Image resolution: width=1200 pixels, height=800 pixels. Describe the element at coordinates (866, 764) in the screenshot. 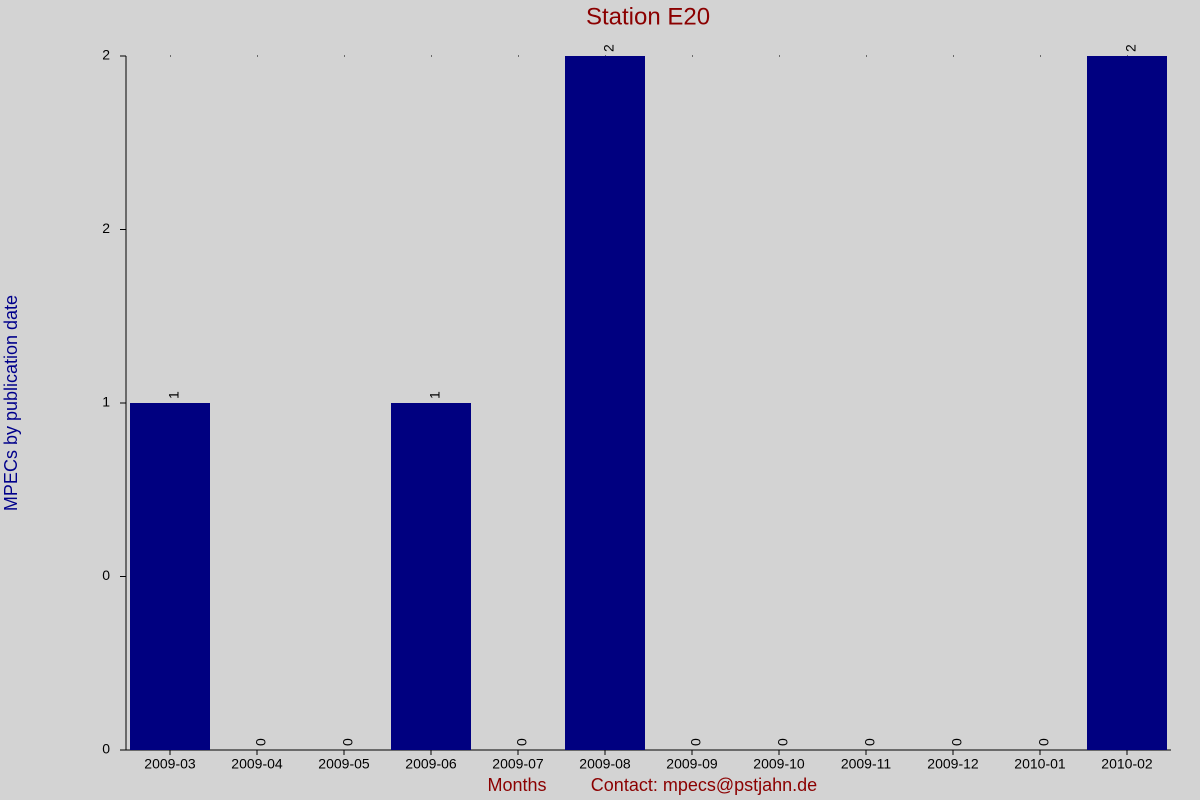

I see `x-tick-label: 2009-11` at that location.